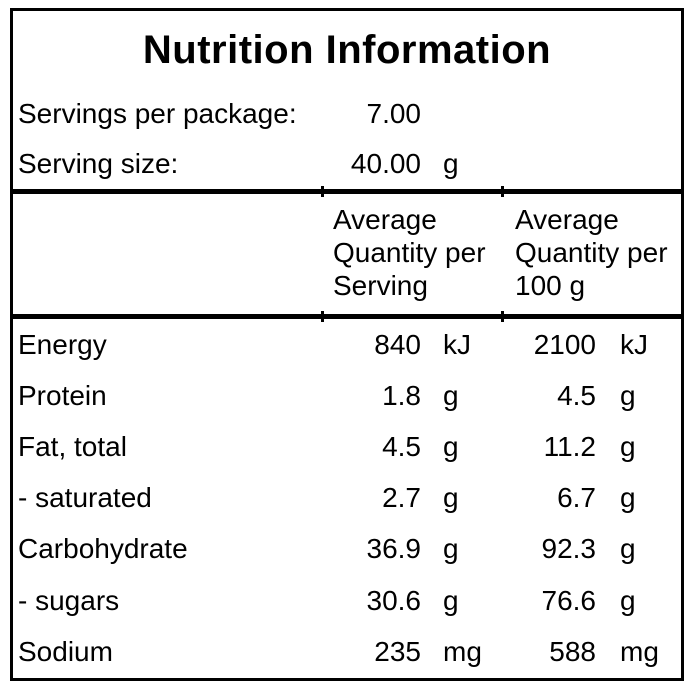  I want to click on label-title: Nutrition Information, so click(347, 50).